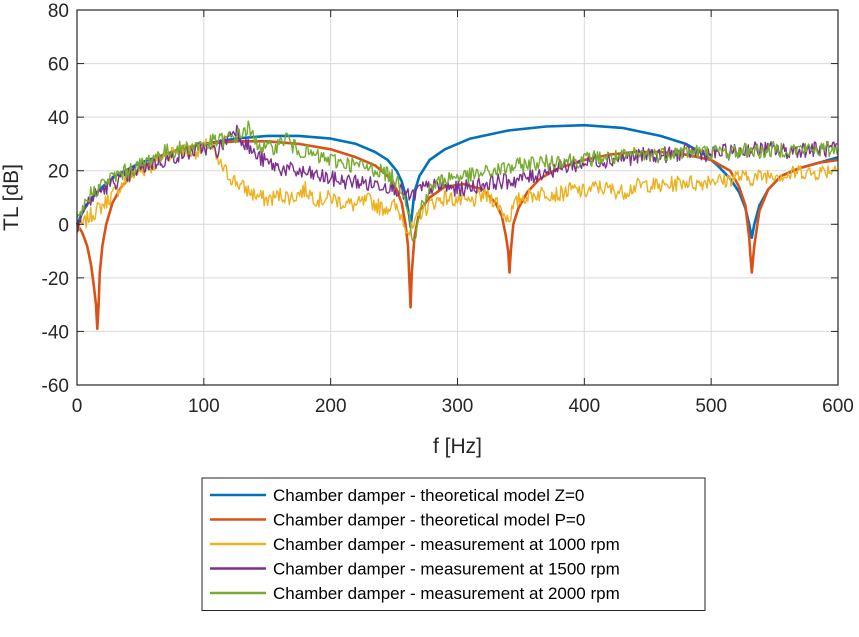 Image resolution: width=859 pixels, height=637 pixels. I want to click on y-tick-label: 60, so click(58, 65).